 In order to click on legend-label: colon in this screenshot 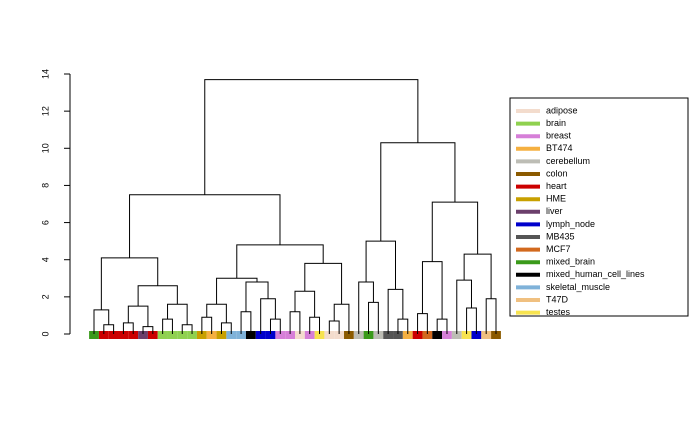, I will do `click(557, 173)`.